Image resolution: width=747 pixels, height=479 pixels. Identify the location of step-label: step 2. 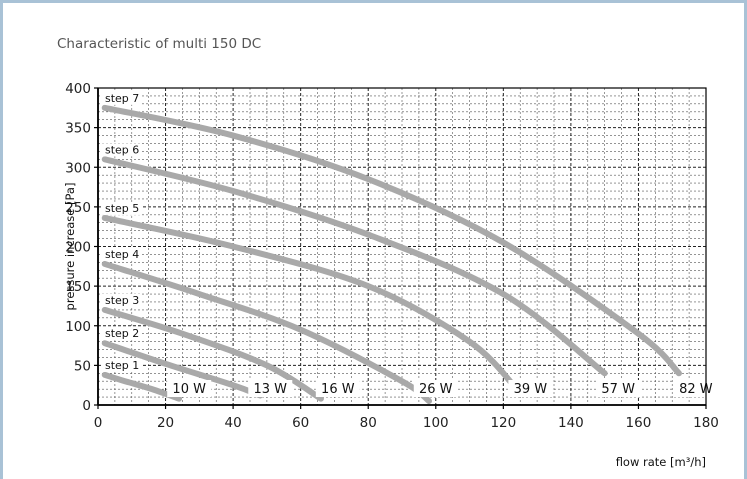
(122, 333).